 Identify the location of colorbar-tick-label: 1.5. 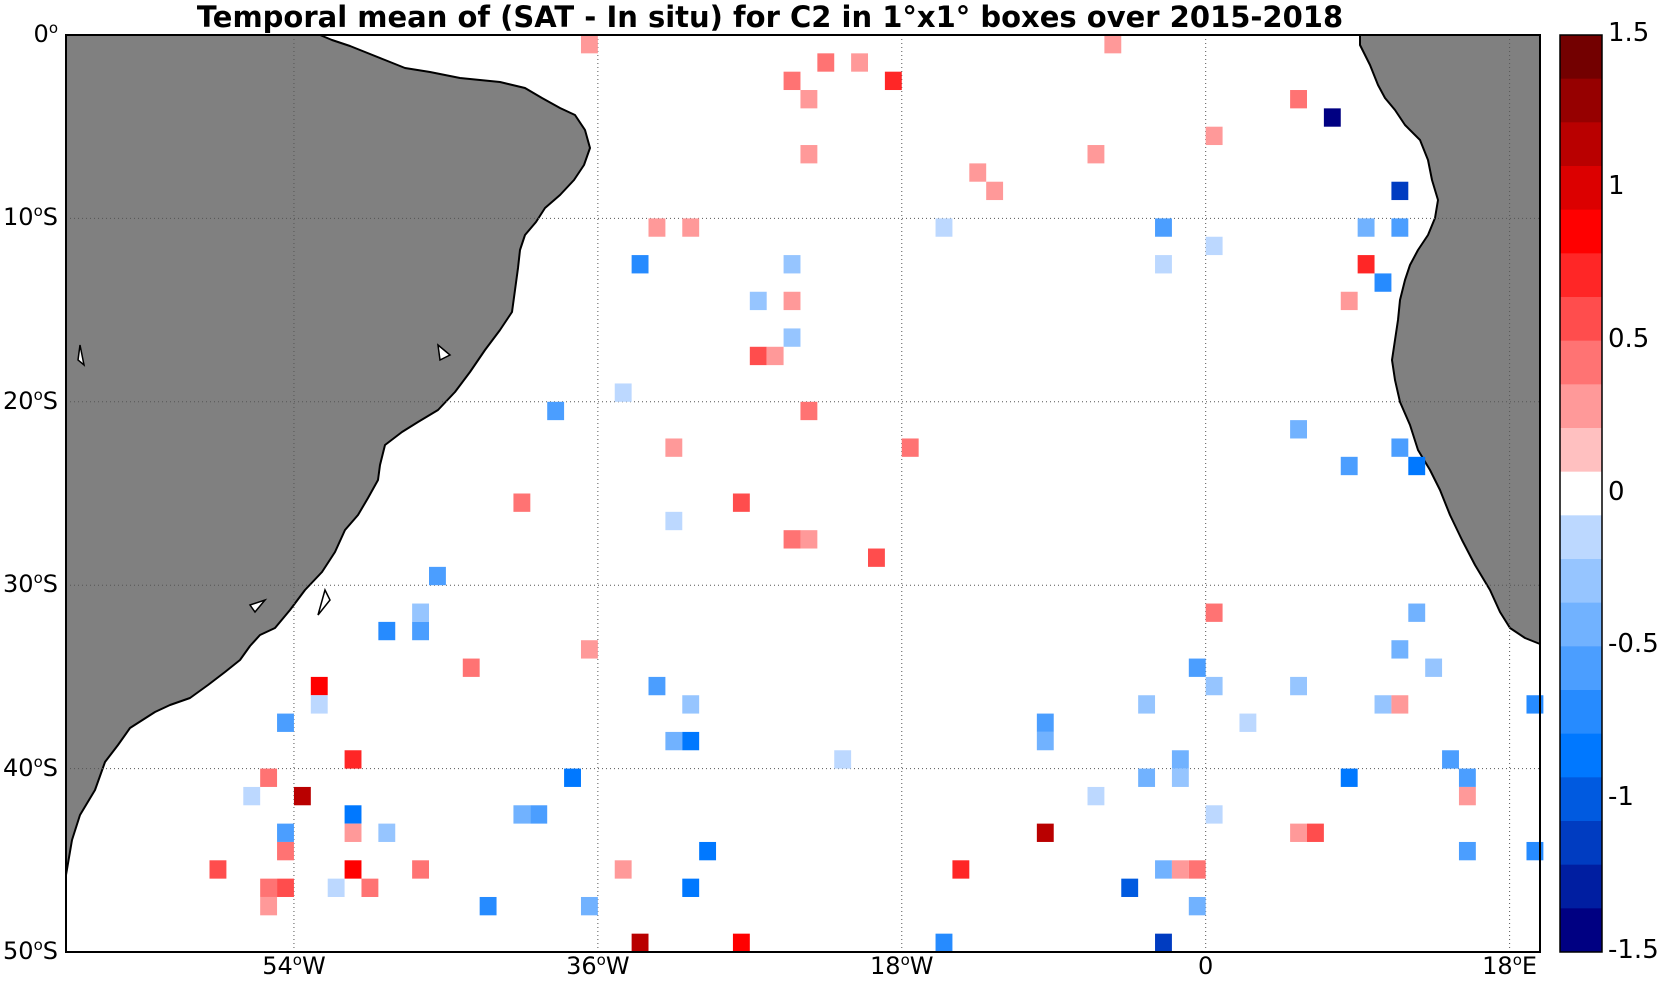
(1629, 33).